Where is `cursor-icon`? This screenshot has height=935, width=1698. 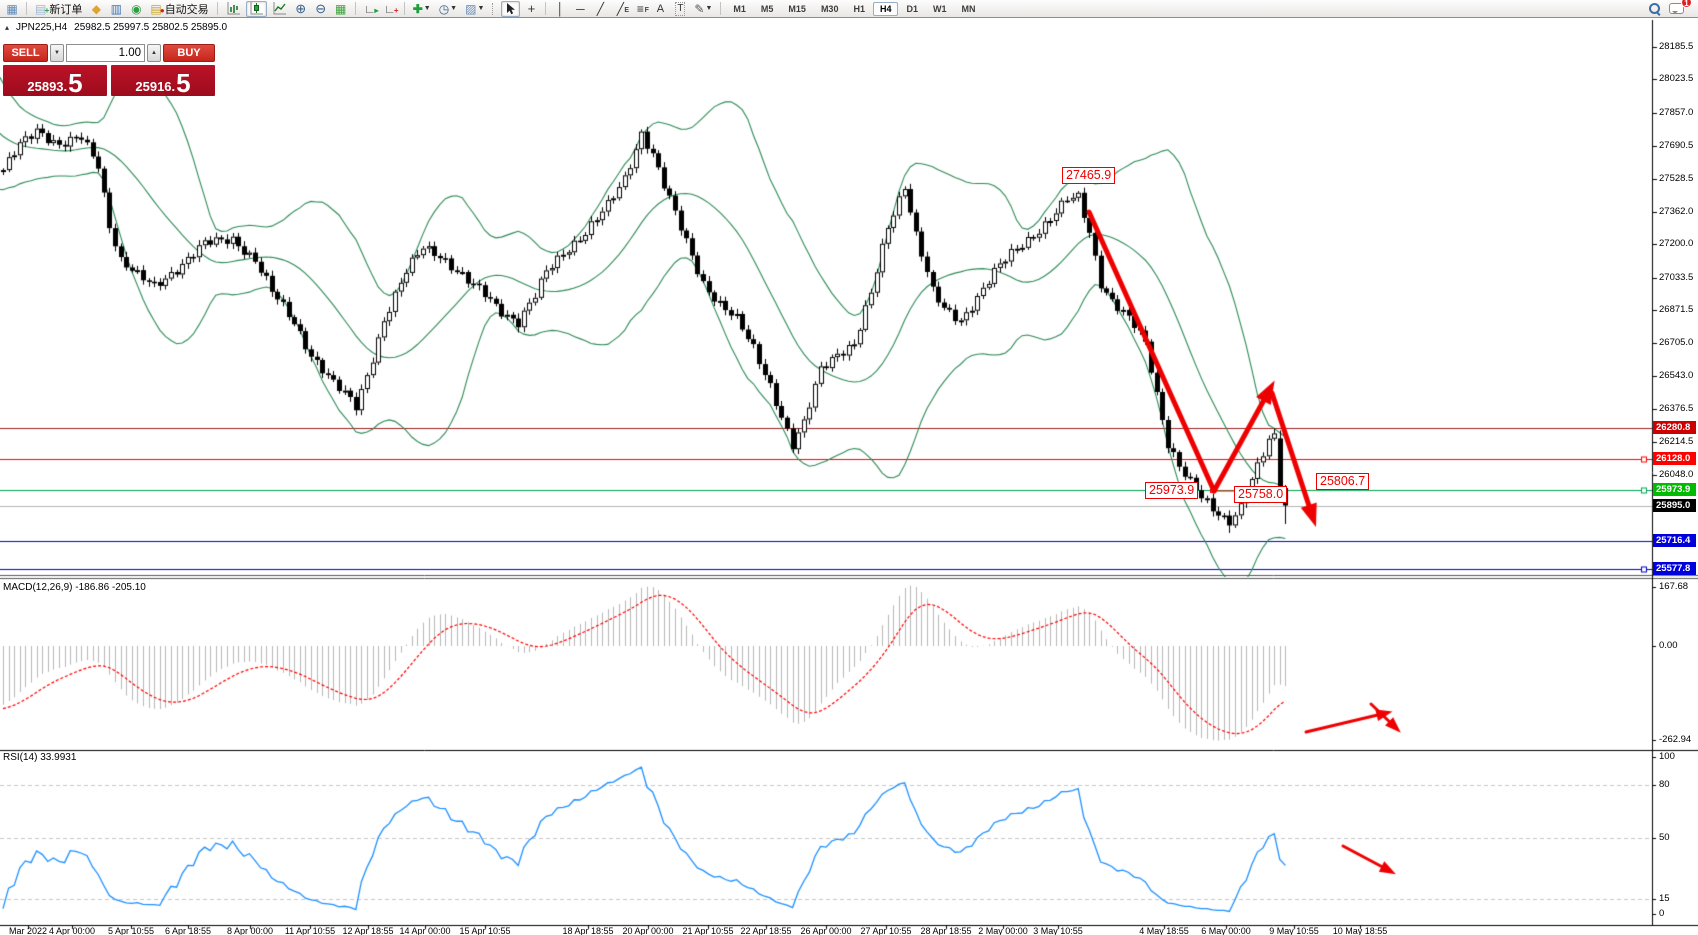
cursor-icon is located at coordinates (511, 9).